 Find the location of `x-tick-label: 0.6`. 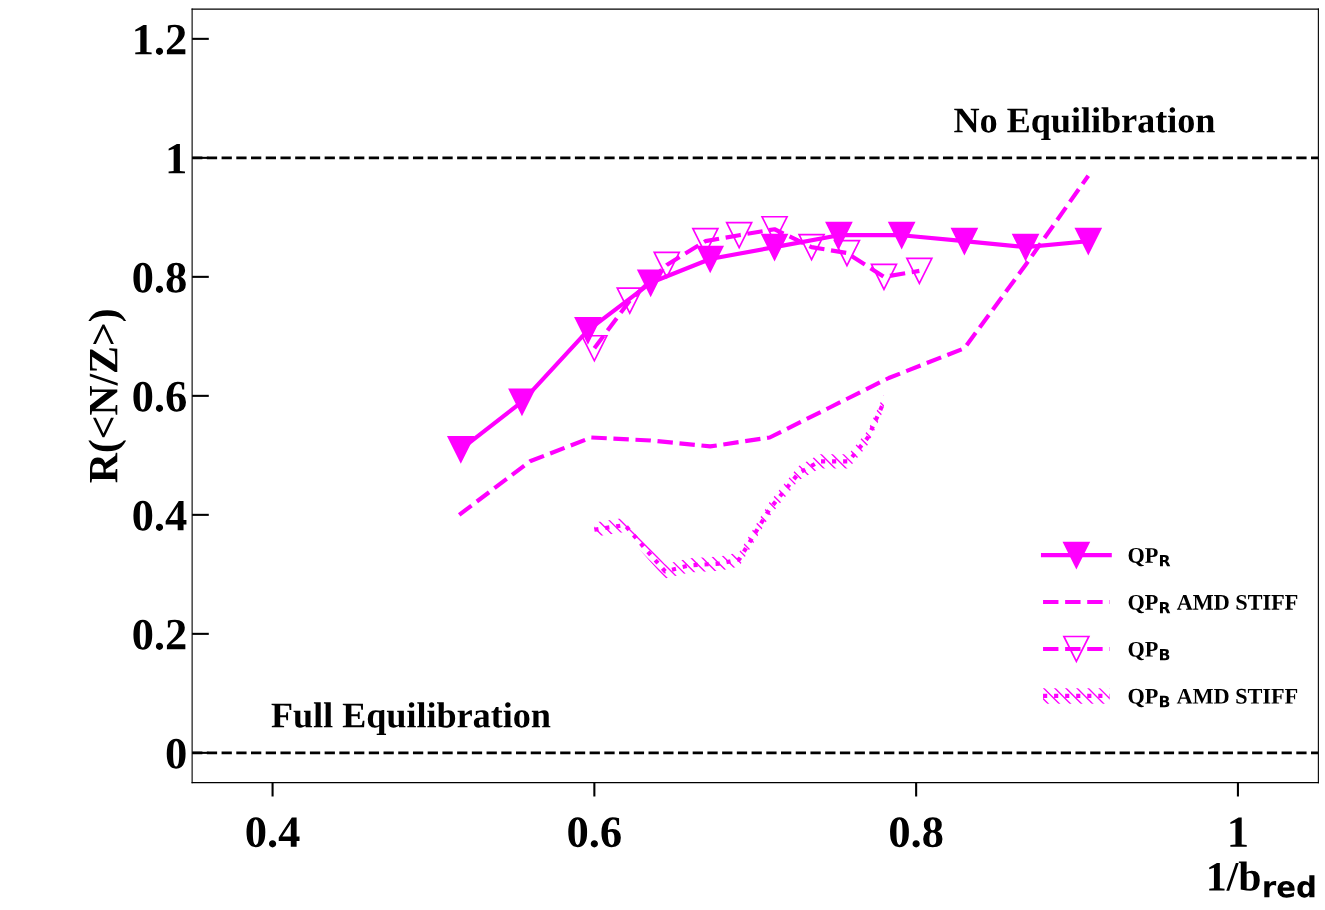

x-tick-label: 0.6 is located at coordinates (594, 832).